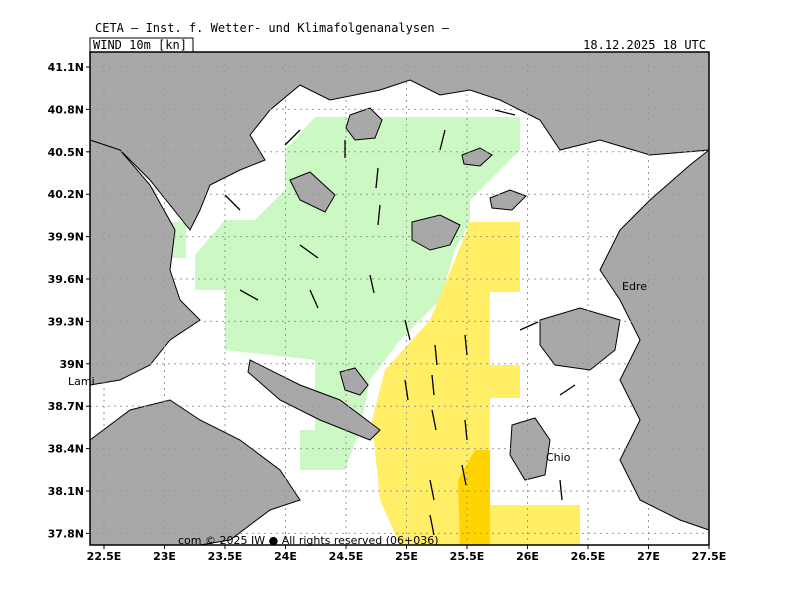  Describe the element at coordinates (346, 556) in the screenshot. I see `longitude-label: 24.5E` at that location.